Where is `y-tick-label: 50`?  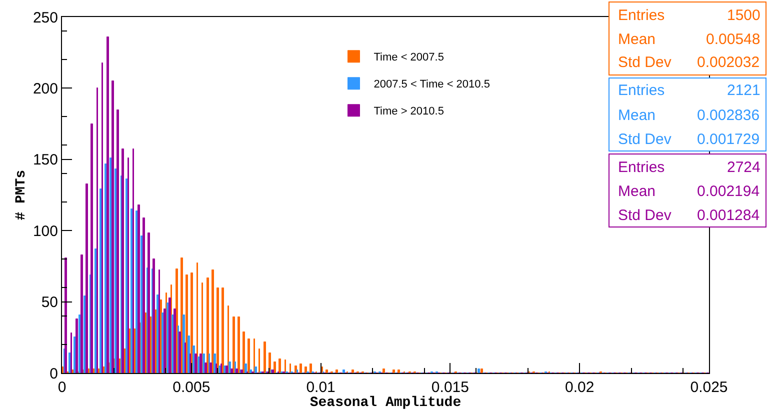 y-tick-label: 50 is located at coordinates (49, 303).